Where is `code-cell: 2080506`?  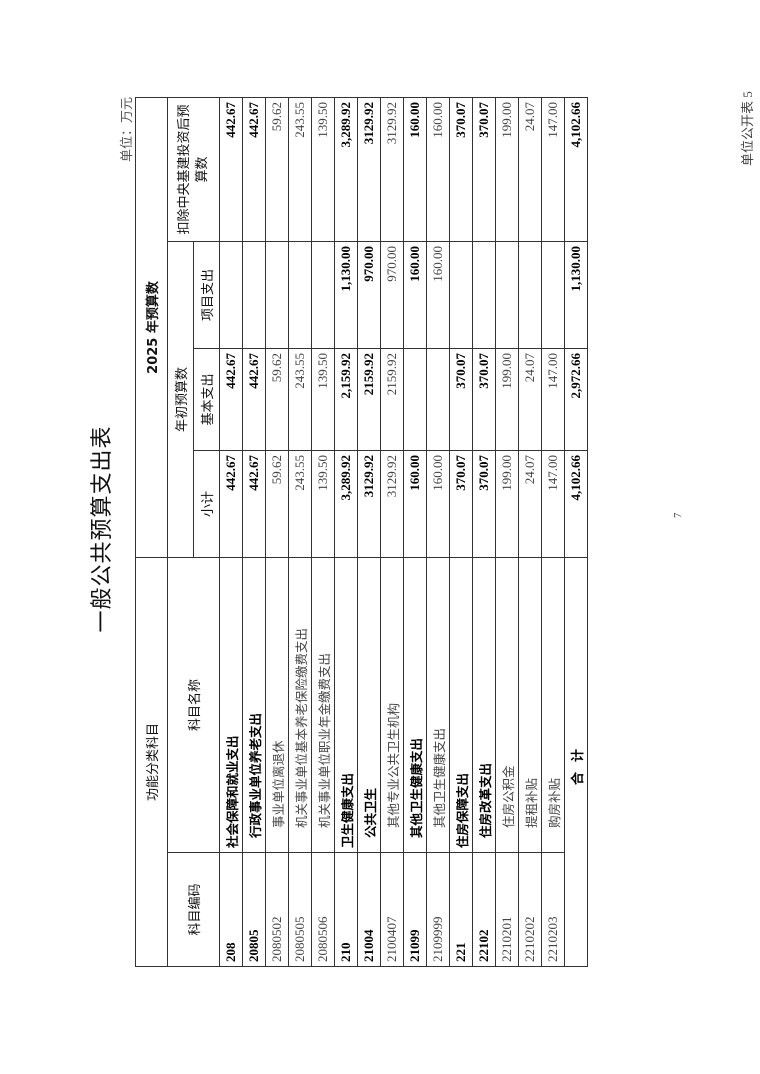 code-cell: 2080506 is located at coordinates (323, 909).